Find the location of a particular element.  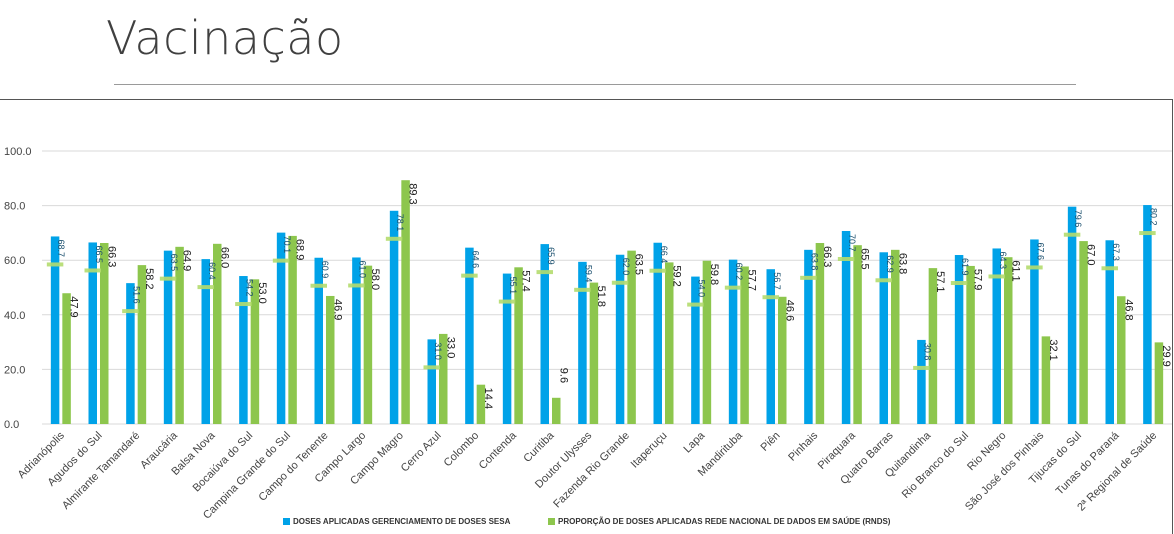

data-label-series-2: 32.1 is located at coordinates (1053, 349).